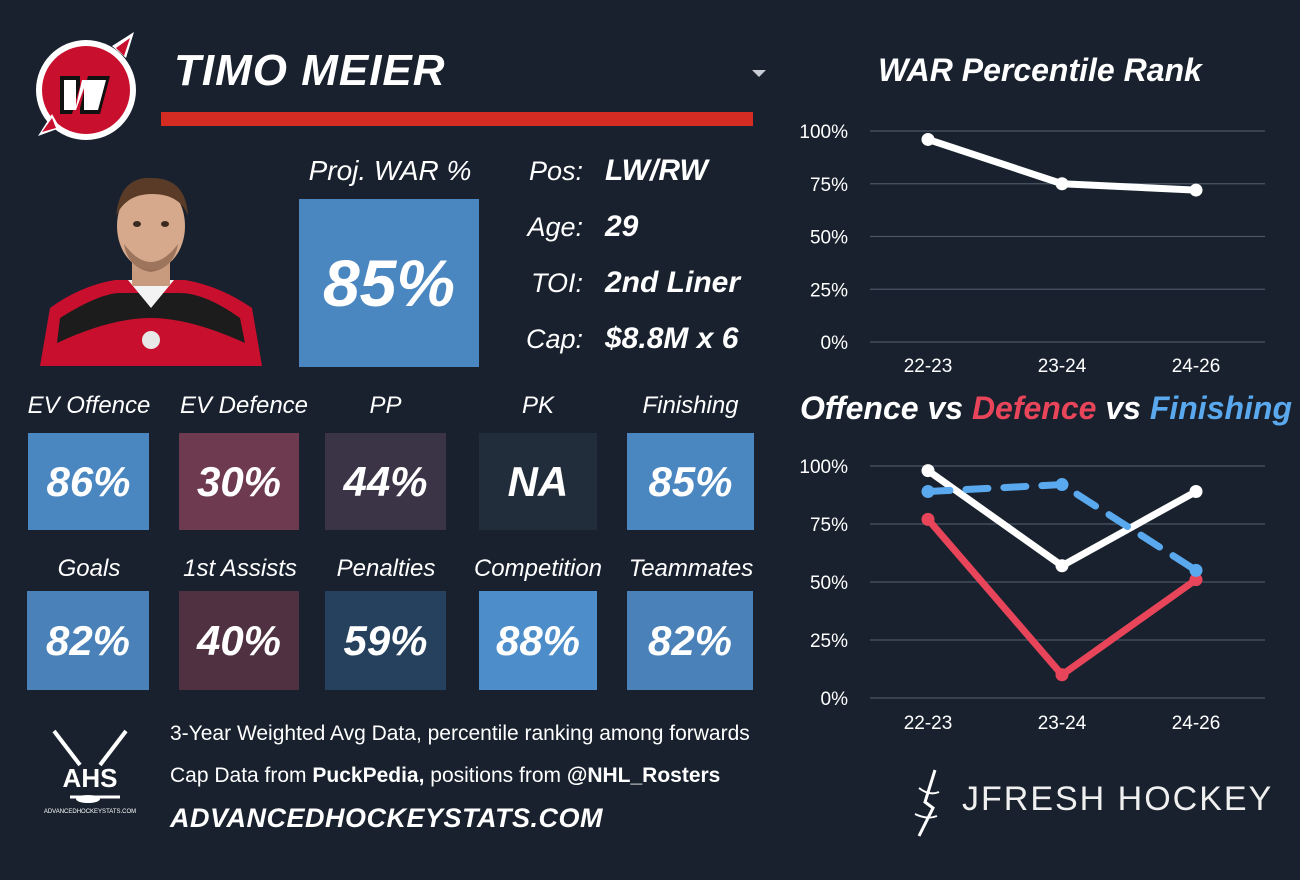 Image resolution: width=1300 pixels, height=880 pixels. Describe the element at coordinates (829, 290) in the screenshot. I see `war-chart-ytick-label: 25%` at that location.